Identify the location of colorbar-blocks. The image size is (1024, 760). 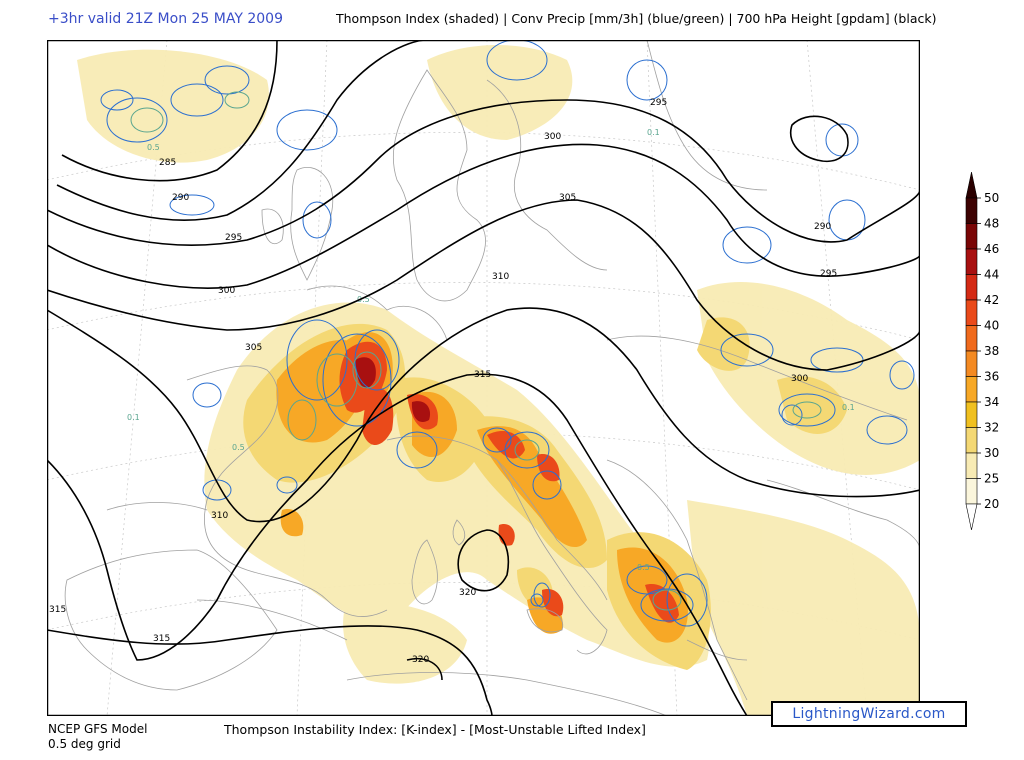
(971, 351).